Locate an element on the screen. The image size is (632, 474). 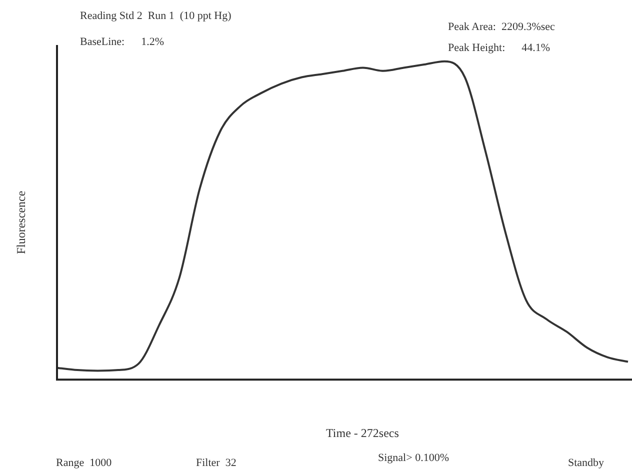
text: Peak Area: 2209.3%sec is located at coordinates (501, 27).